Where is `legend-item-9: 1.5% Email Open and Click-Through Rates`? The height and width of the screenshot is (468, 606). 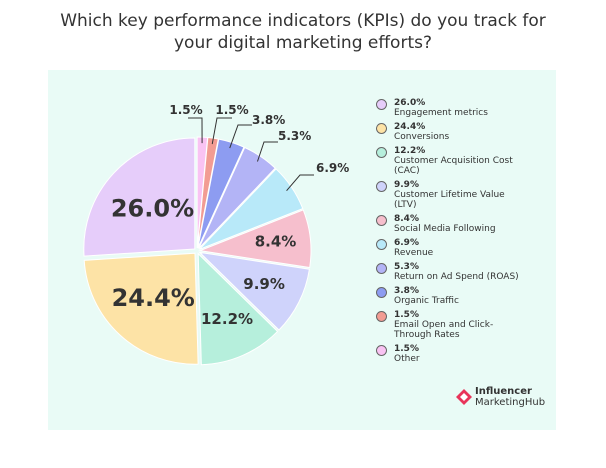 legend-item-9: 1.5% Email Open and Click-Through Rates is located at coordinates (449, 325).